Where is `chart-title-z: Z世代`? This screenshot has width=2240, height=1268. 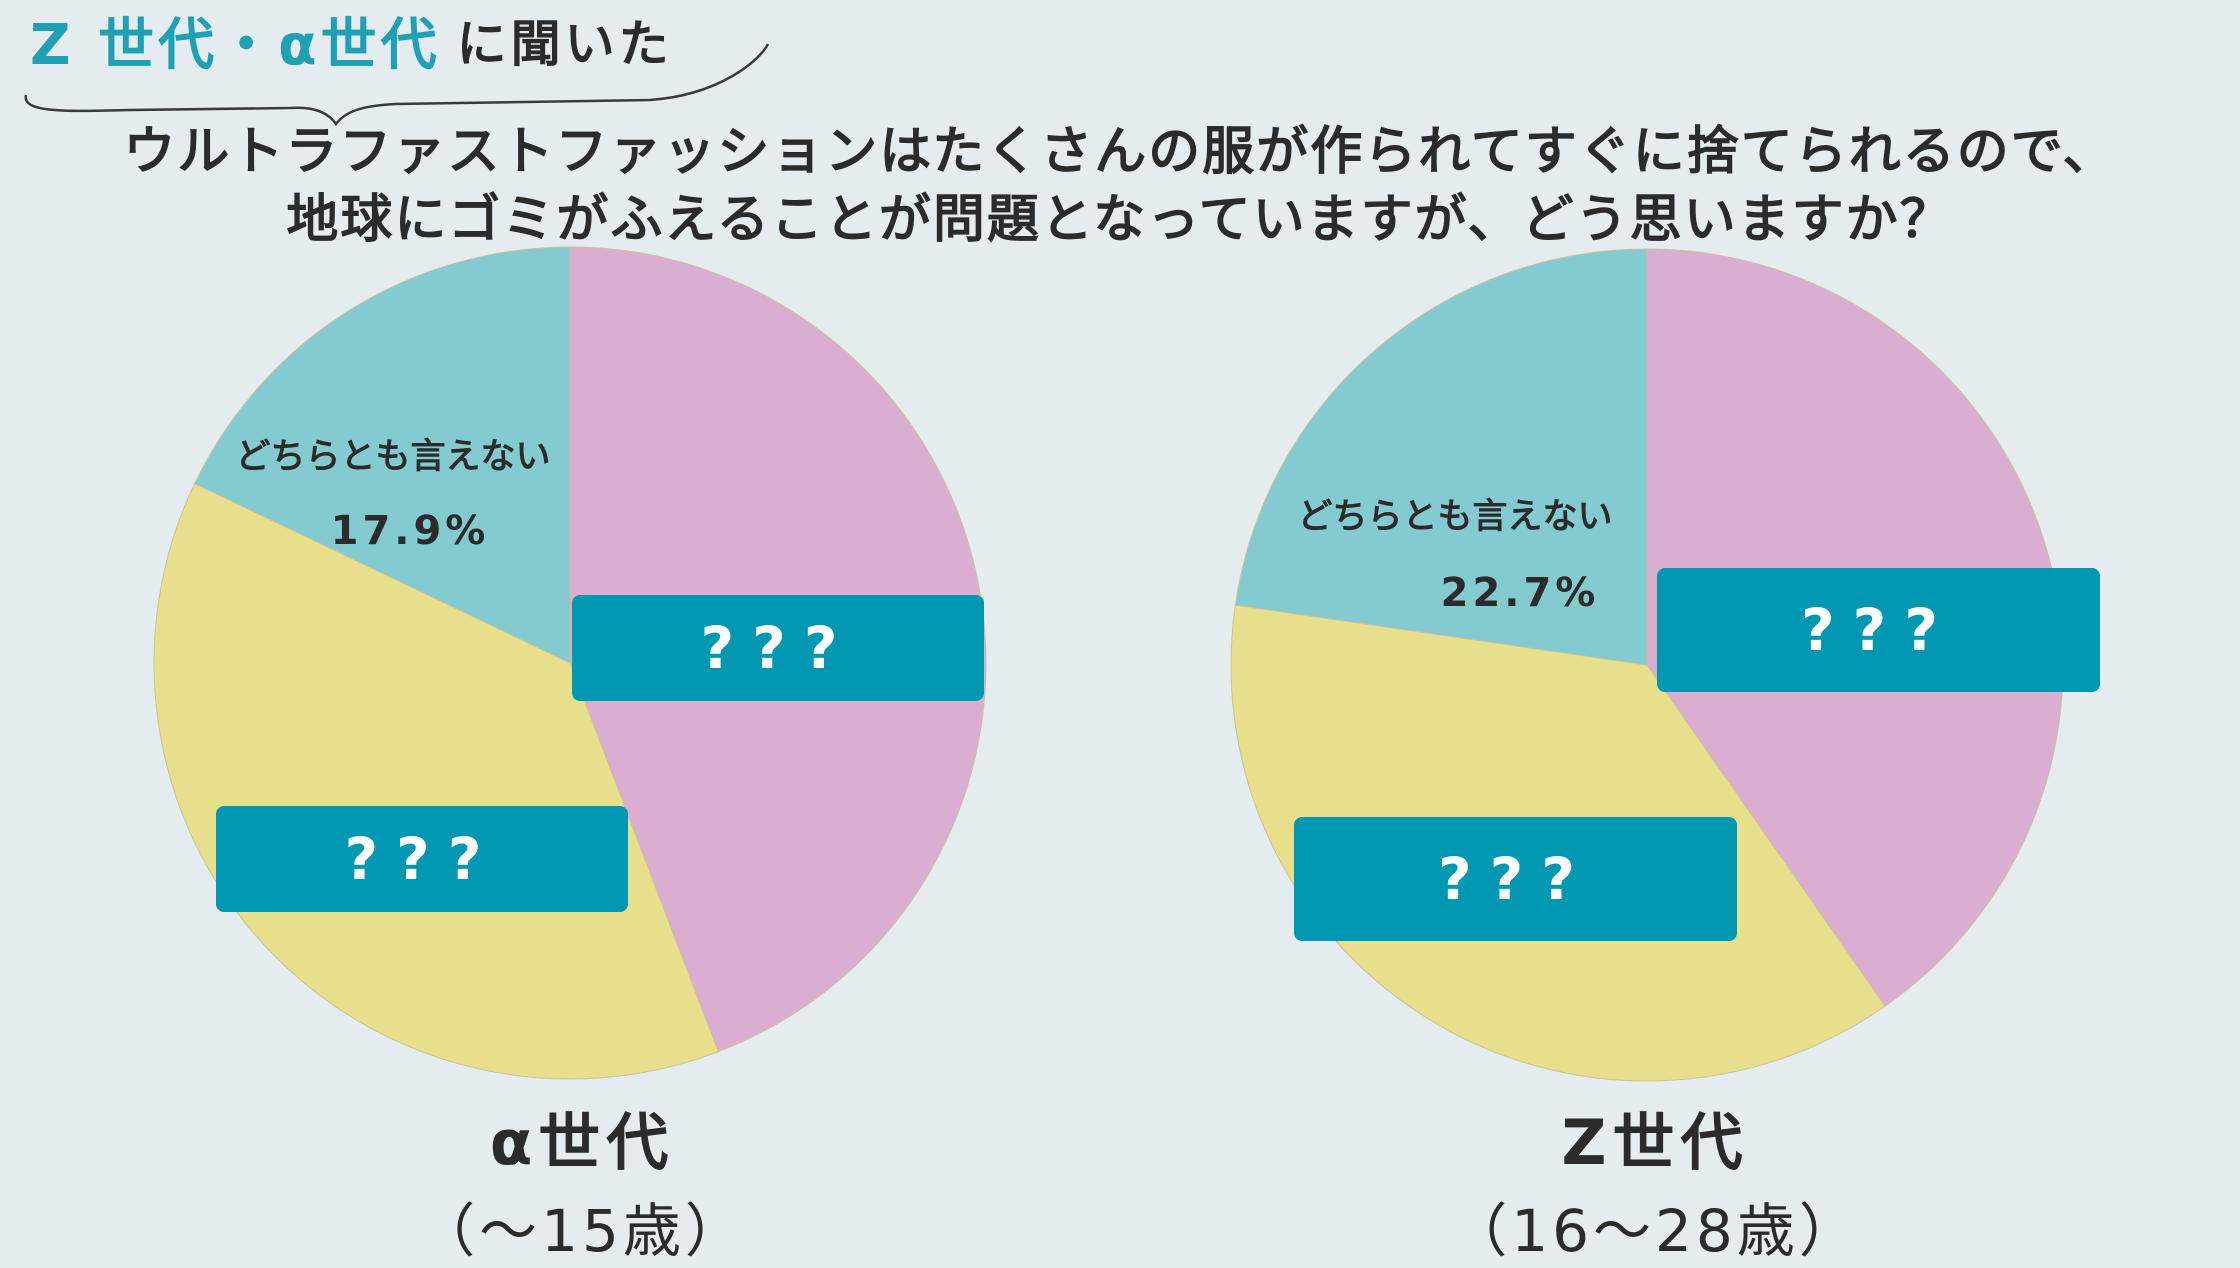 chart-title-z: Z世代 is located at coordinates (1655, 1142).